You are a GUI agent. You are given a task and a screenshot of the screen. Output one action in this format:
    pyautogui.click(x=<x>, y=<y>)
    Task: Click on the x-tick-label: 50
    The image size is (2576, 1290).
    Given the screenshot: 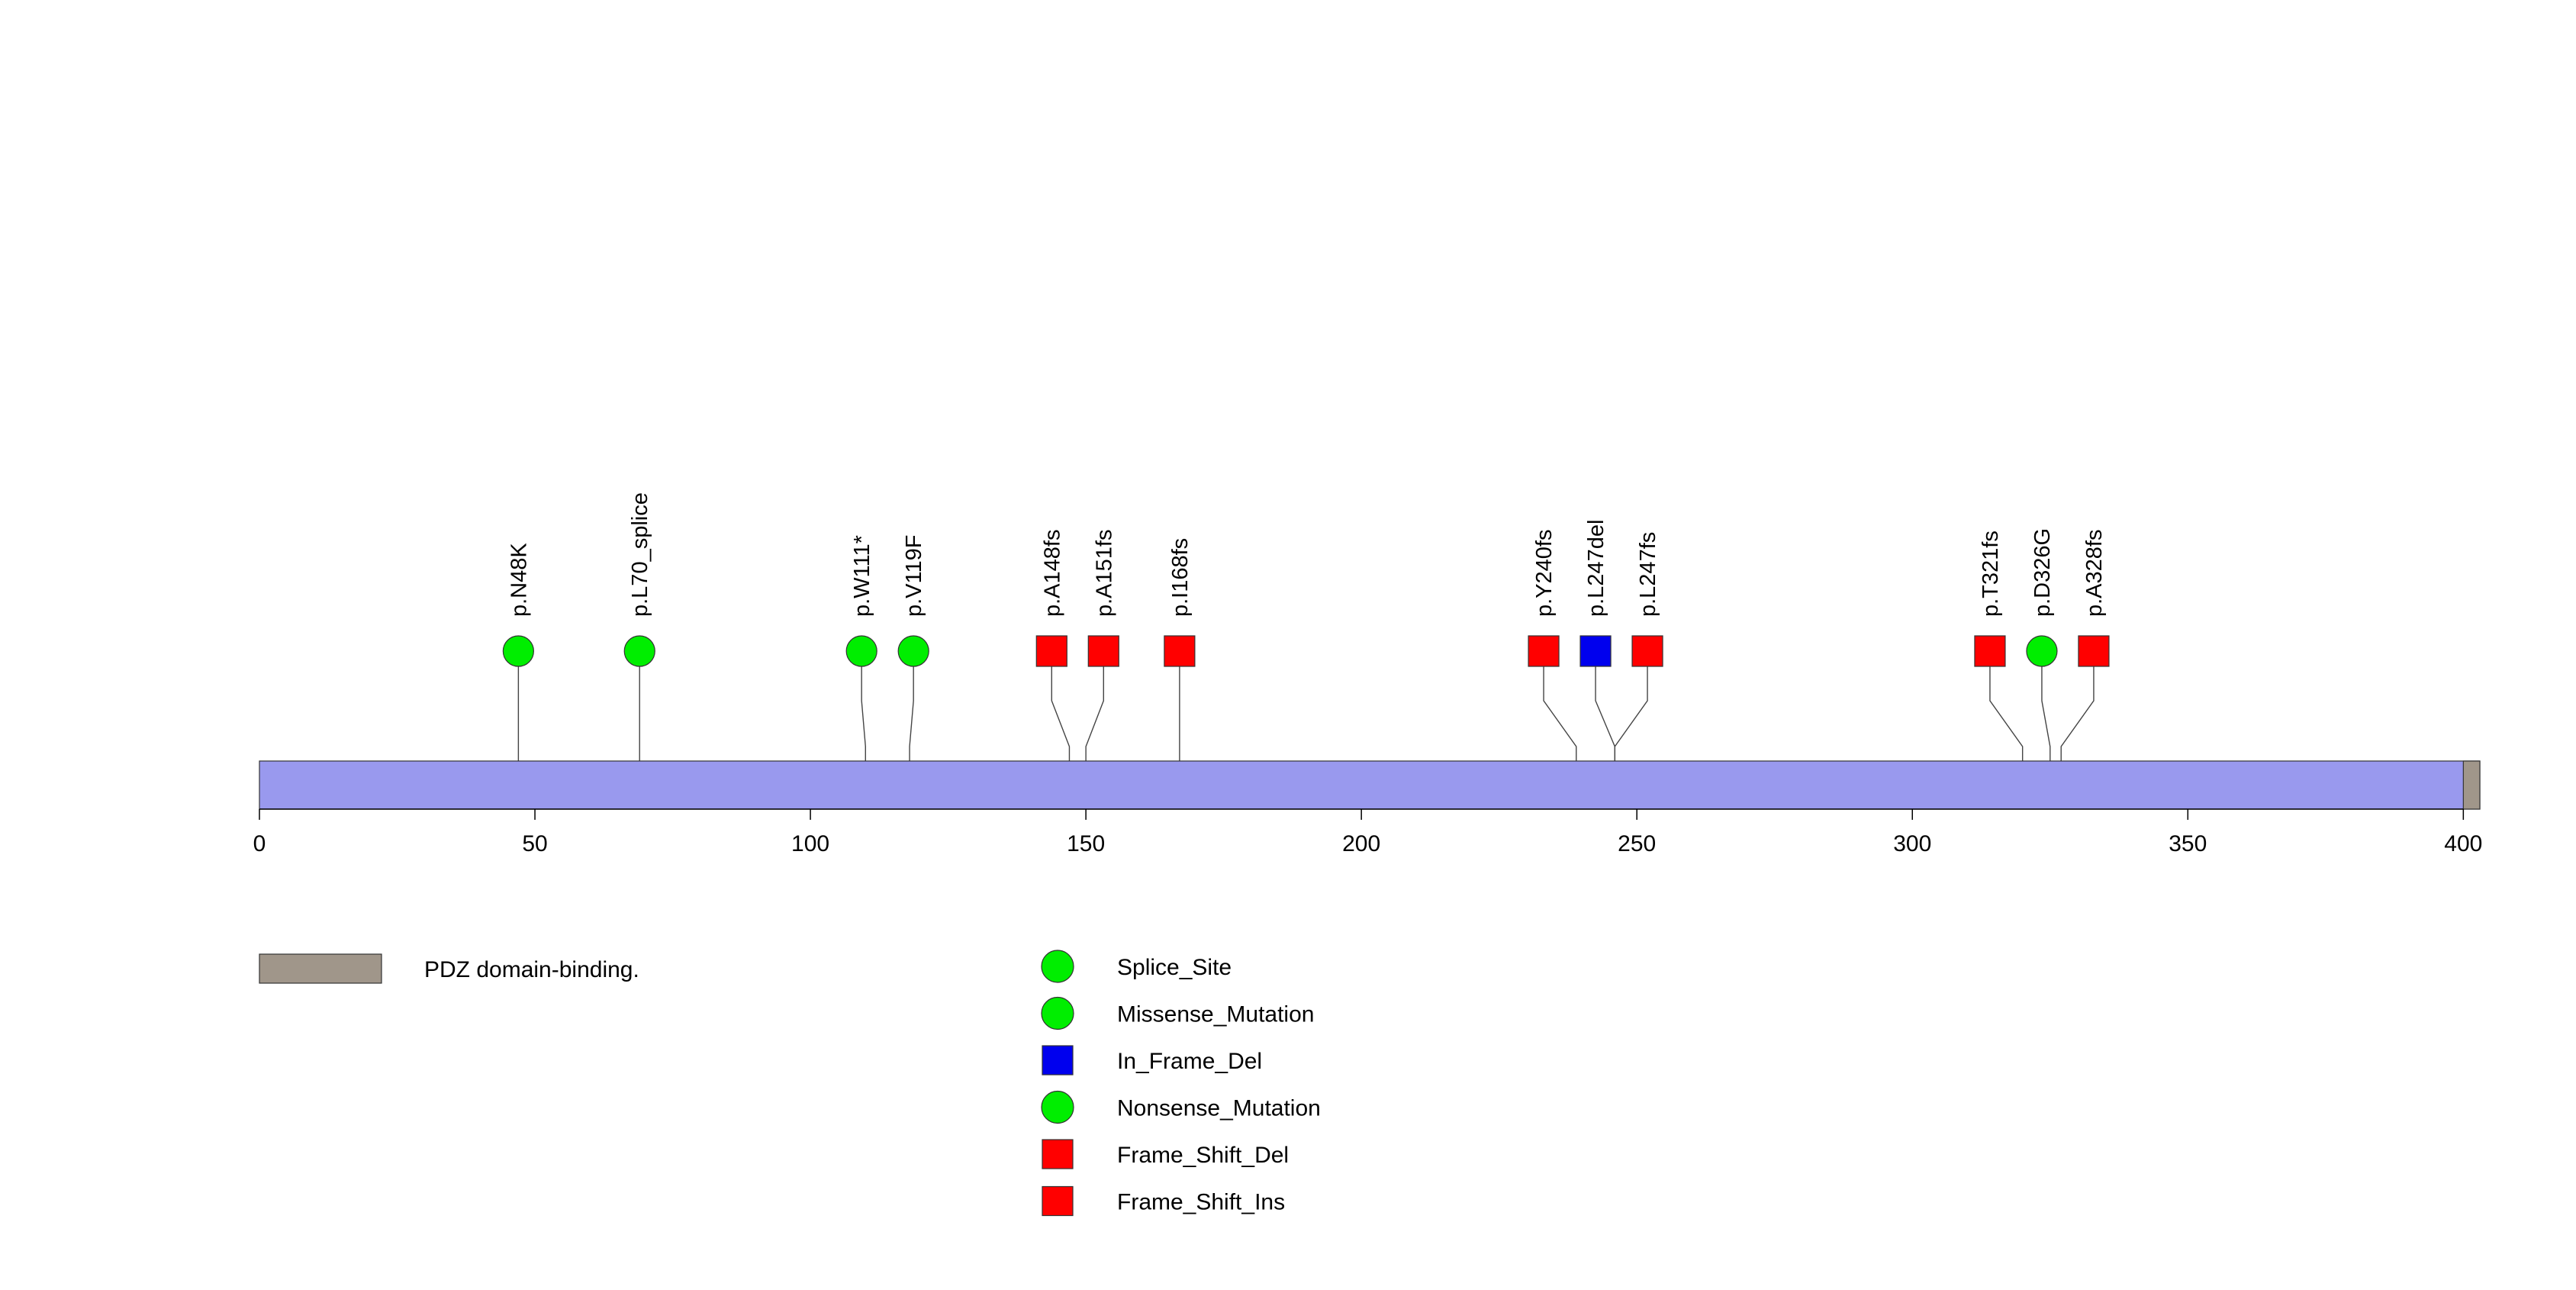 What is the action you would take?
    pyautogui.click(x=534, y=844)
    